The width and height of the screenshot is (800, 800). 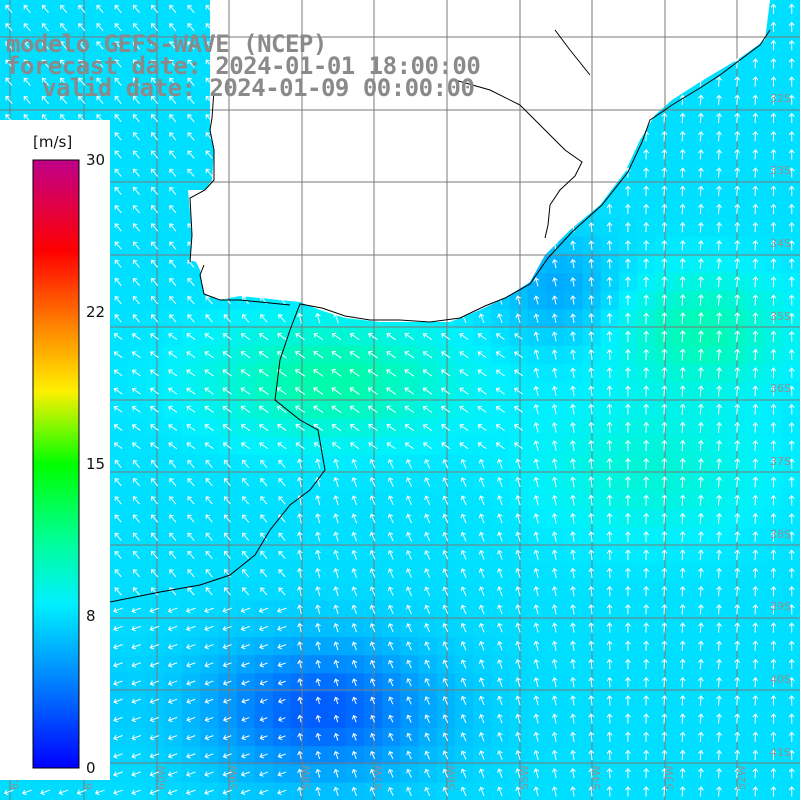 I want to click on latitude-label: 32S, so click(x=780, y=98).